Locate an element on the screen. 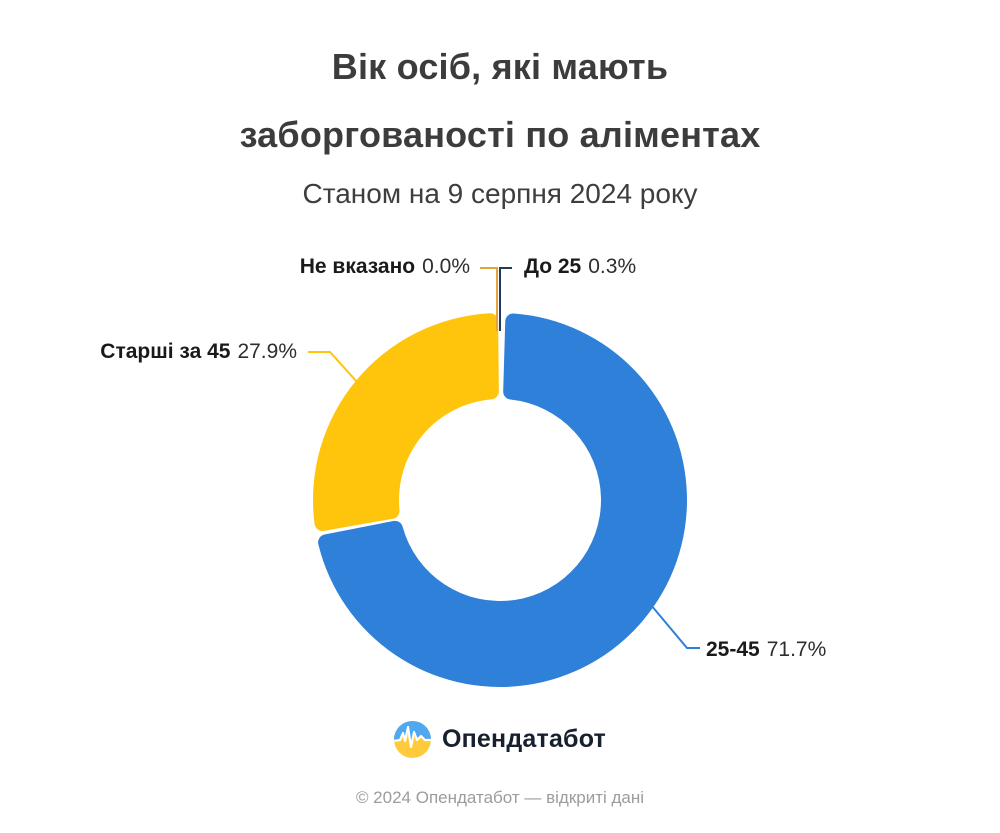 Image resolution: width=1000 pixels, height=833 pixels. slice-value: 0.0% is located at coordinates (446, 266).